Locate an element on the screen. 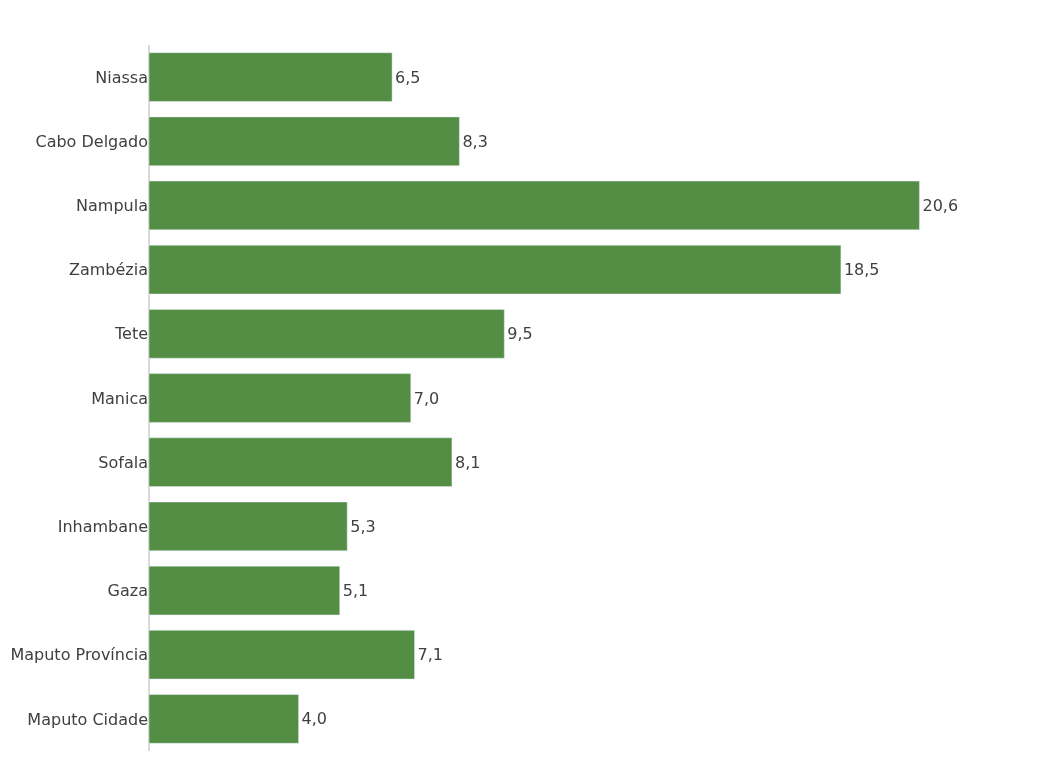 Image resolution: width=1040 pixels, height=761 pixels. data-label: 5,3 is located at coordinates (363, 526).